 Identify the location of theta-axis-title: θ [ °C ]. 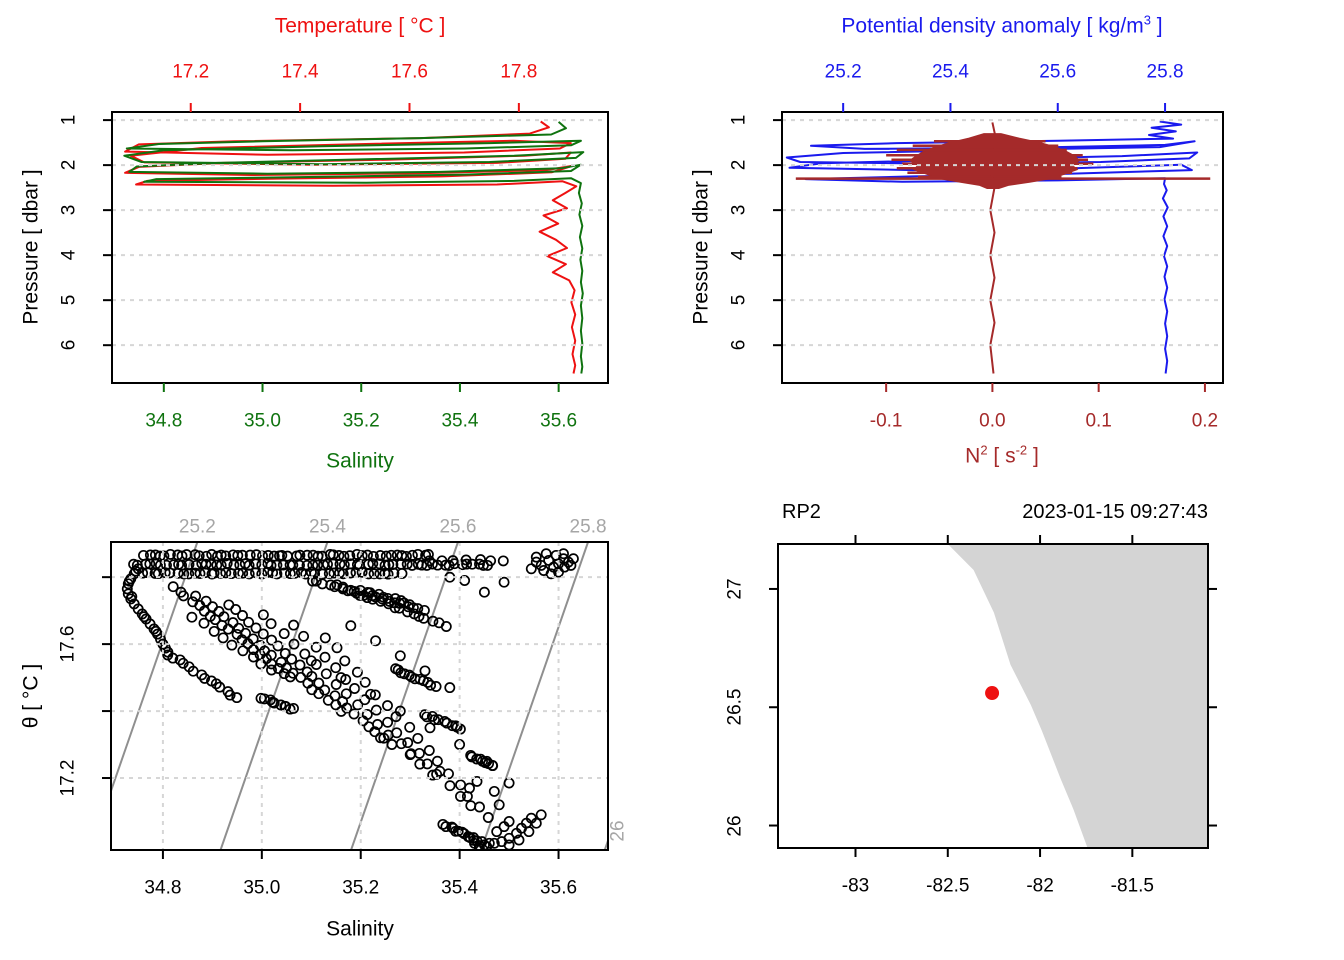
(31, 696).